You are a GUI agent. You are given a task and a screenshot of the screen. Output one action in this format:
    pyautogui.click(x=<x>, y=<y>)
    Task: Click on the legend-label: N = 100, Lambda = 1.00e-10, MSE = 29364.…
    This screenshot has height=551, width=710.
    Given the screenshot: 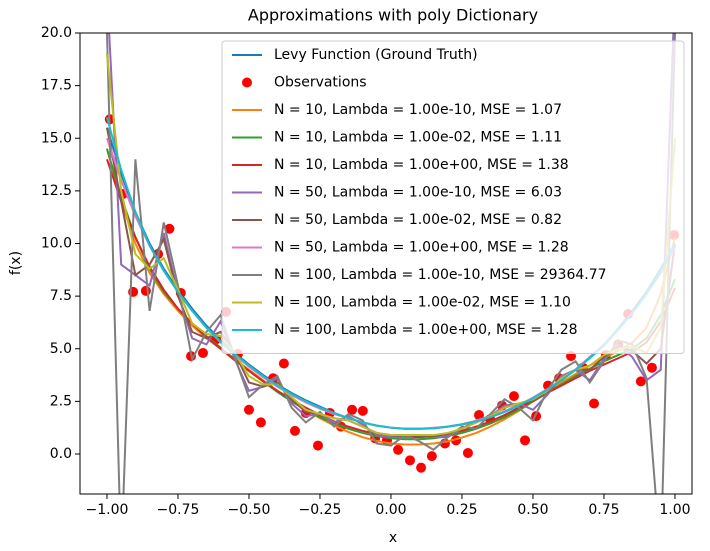 What is the action you would take?
    pyautogui.click(x=440, y=275)
    